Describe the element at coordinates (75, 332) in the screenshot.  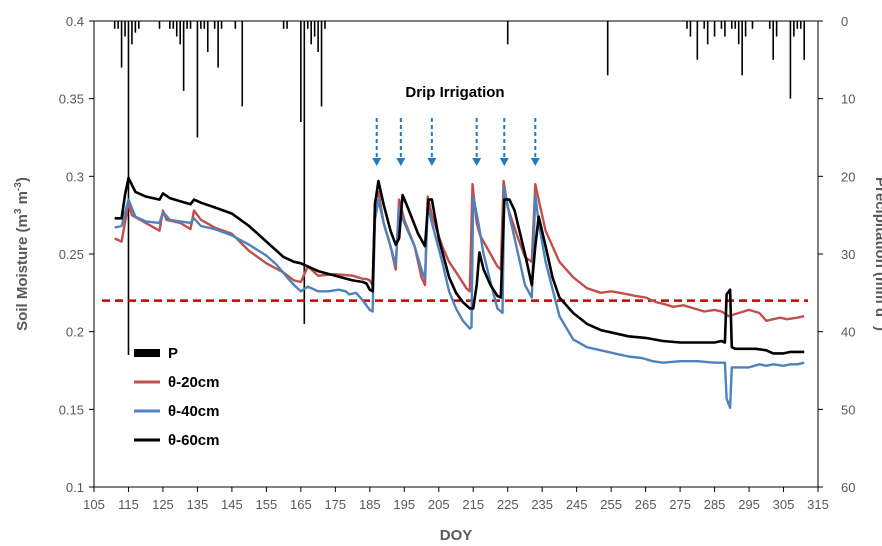
I see `y-tick-label: 0.2` at that location.